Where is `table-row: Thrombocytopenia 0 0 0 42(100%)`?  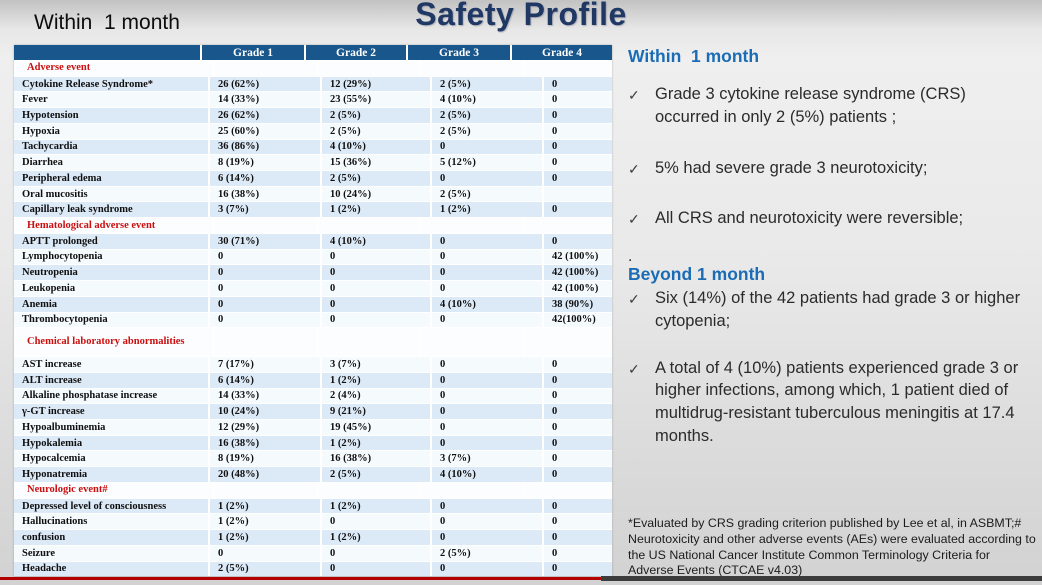 table-row: Thrombocytopenia 0 0 0 42(100%) is located at coordinates (313, 320).